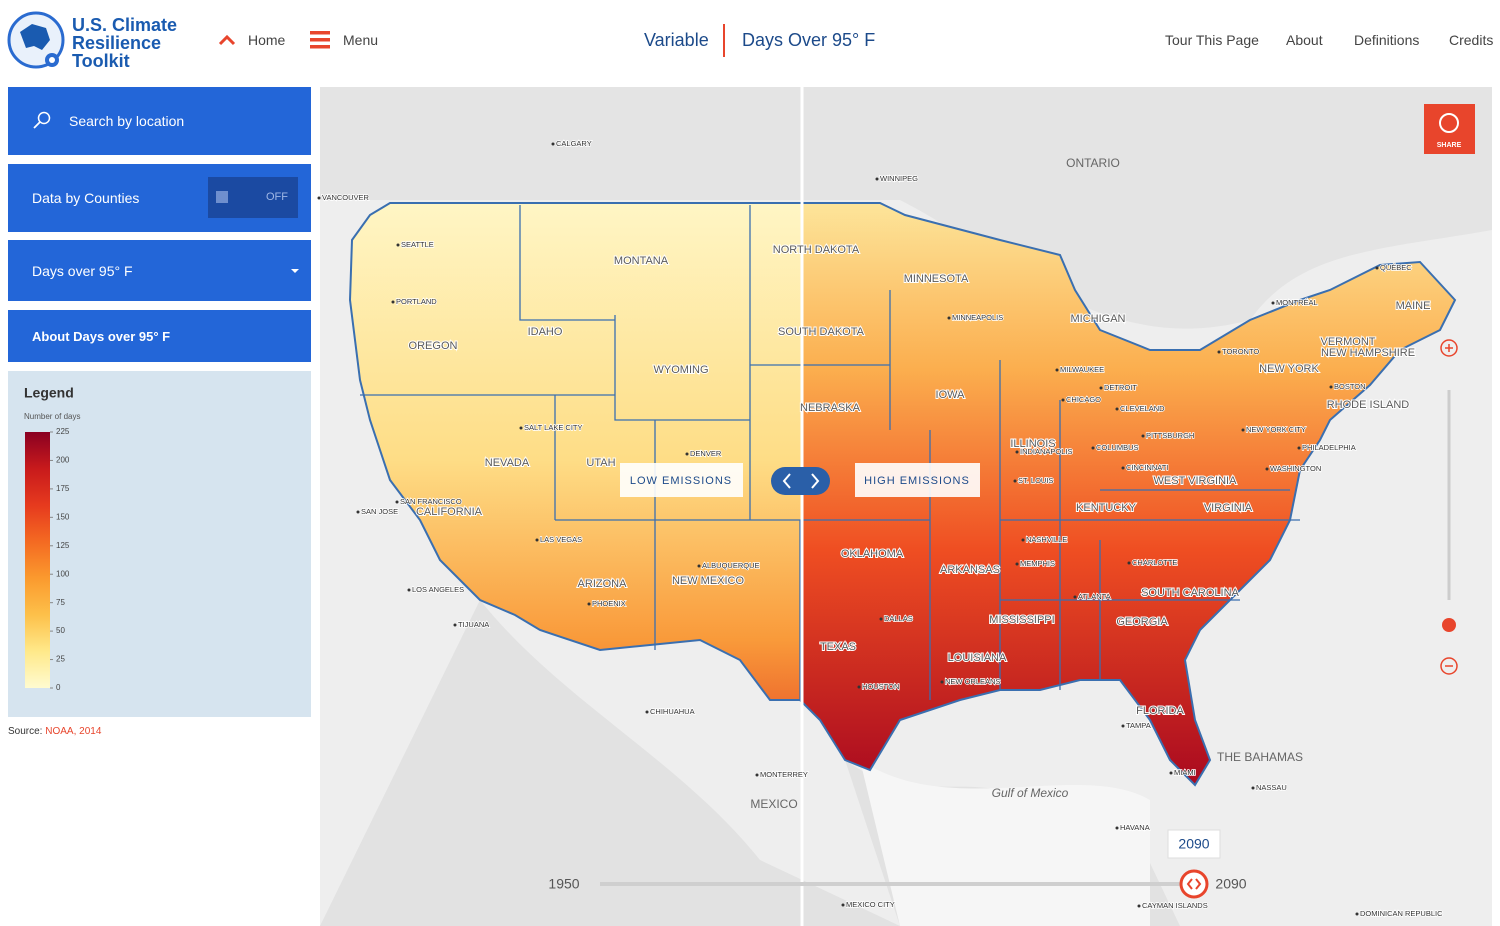 Image resolution: width=1500 pixels, height=926 pixels. I want to click on city-label: MEXICO CITY, so click(870, 904).